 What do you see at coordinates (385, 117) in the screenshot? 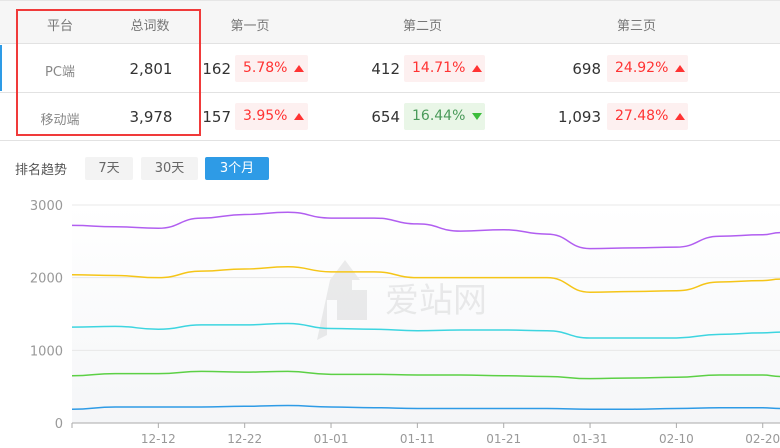
I see `page2-count: 654` at bounding box center [385, 117].